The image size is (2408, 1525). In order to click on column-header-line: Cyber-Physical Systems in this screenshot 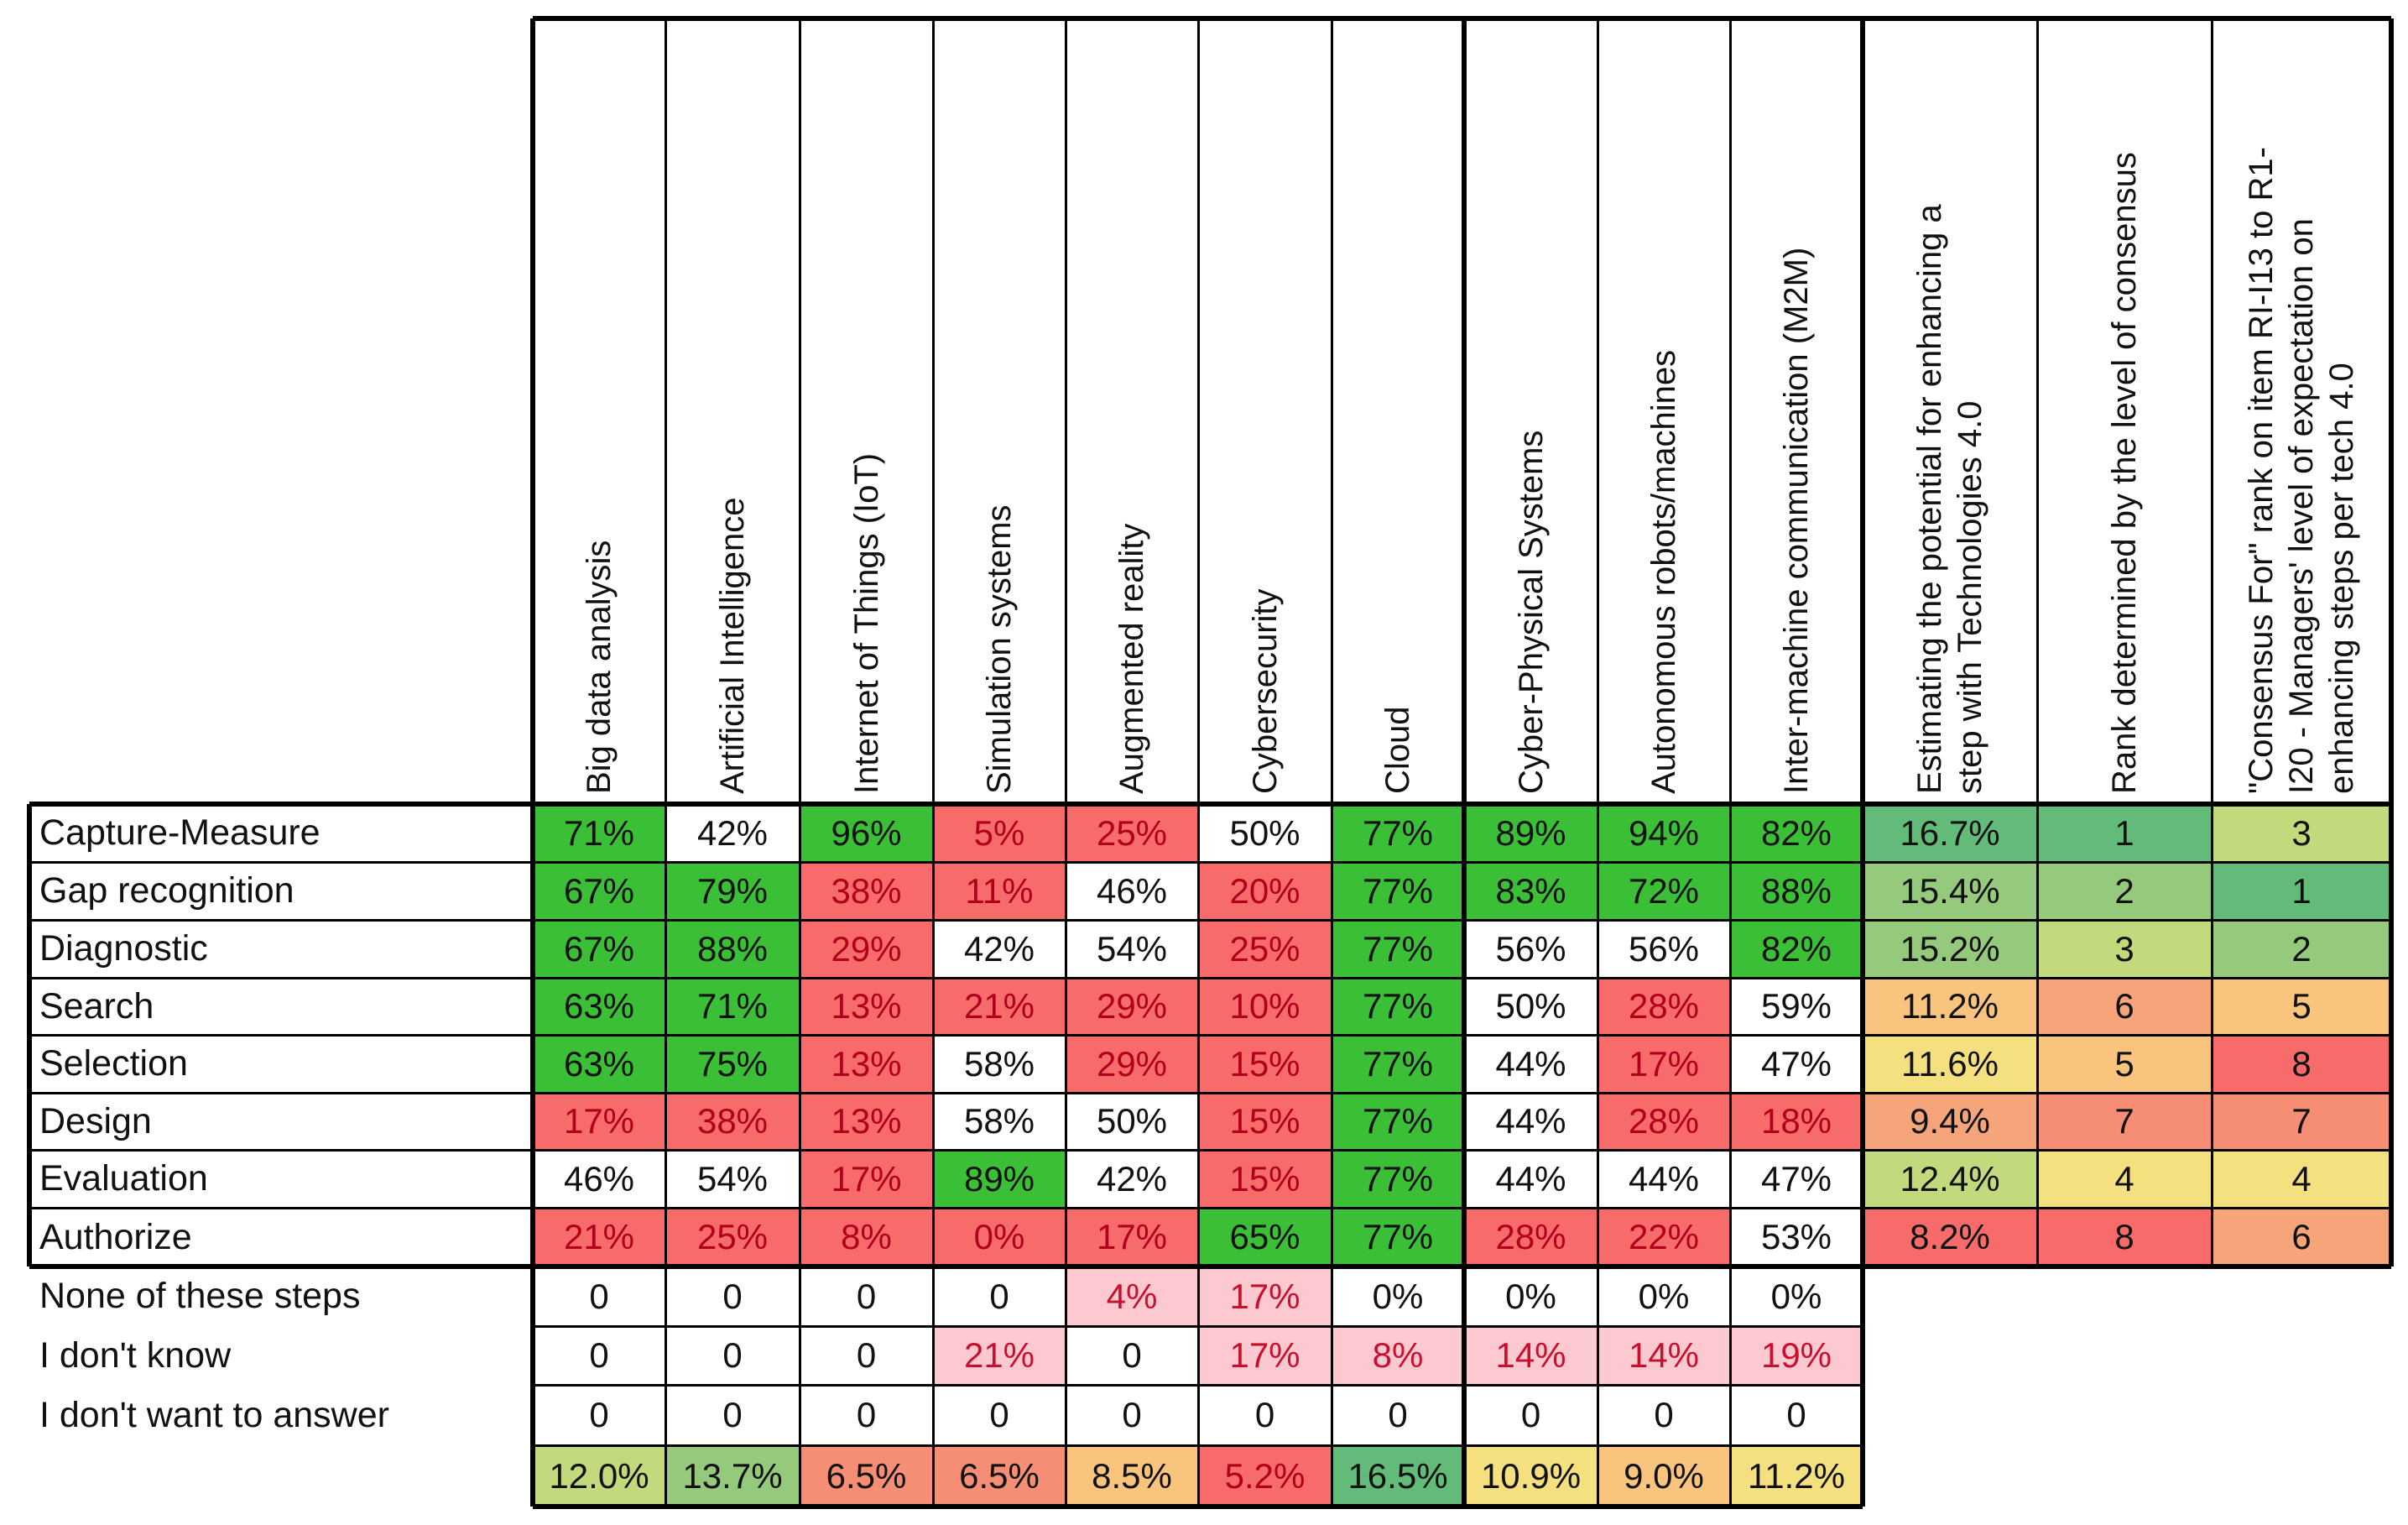, I will do `click(1531, 612)`.